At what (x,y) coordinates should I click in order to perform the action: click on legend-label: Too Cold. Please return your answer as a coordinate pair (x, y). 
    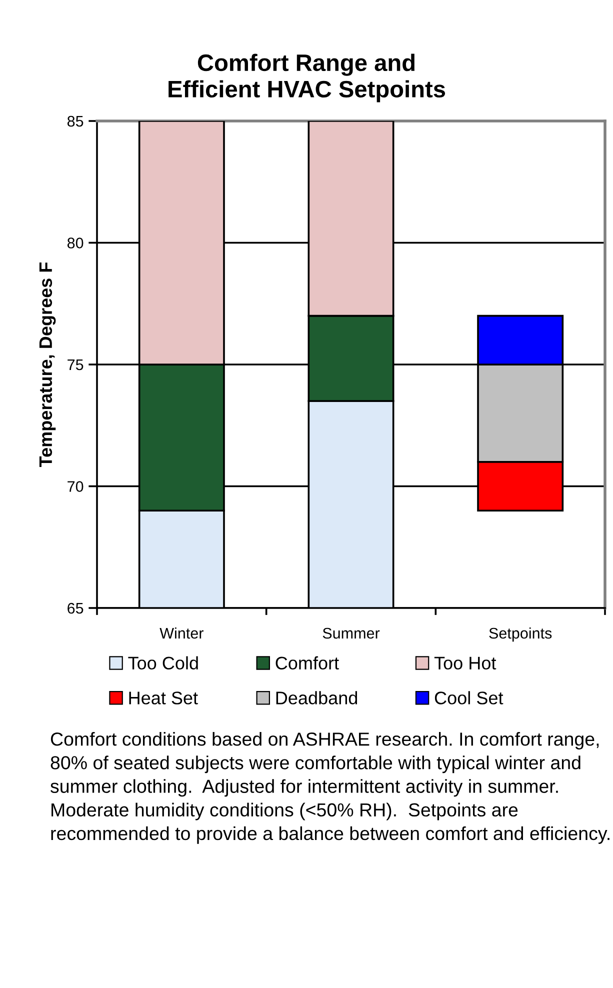
    Looking at the image, I should click on (163, 663).